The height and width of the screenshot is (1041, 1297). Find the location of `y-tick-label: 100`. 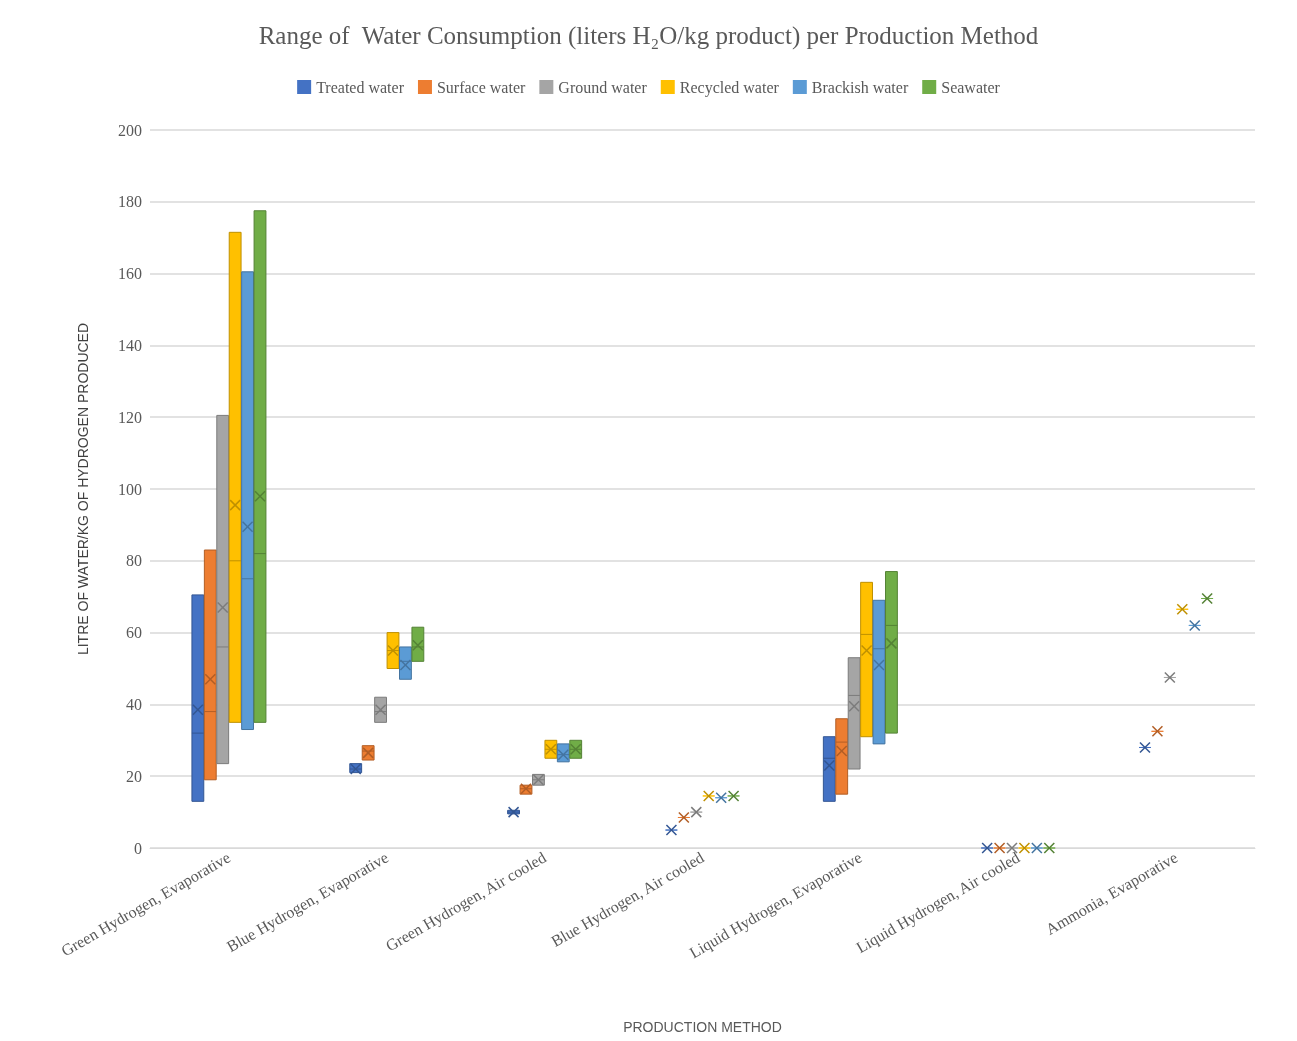

y-tick-label: 100 is located at coordinates (130, 489).